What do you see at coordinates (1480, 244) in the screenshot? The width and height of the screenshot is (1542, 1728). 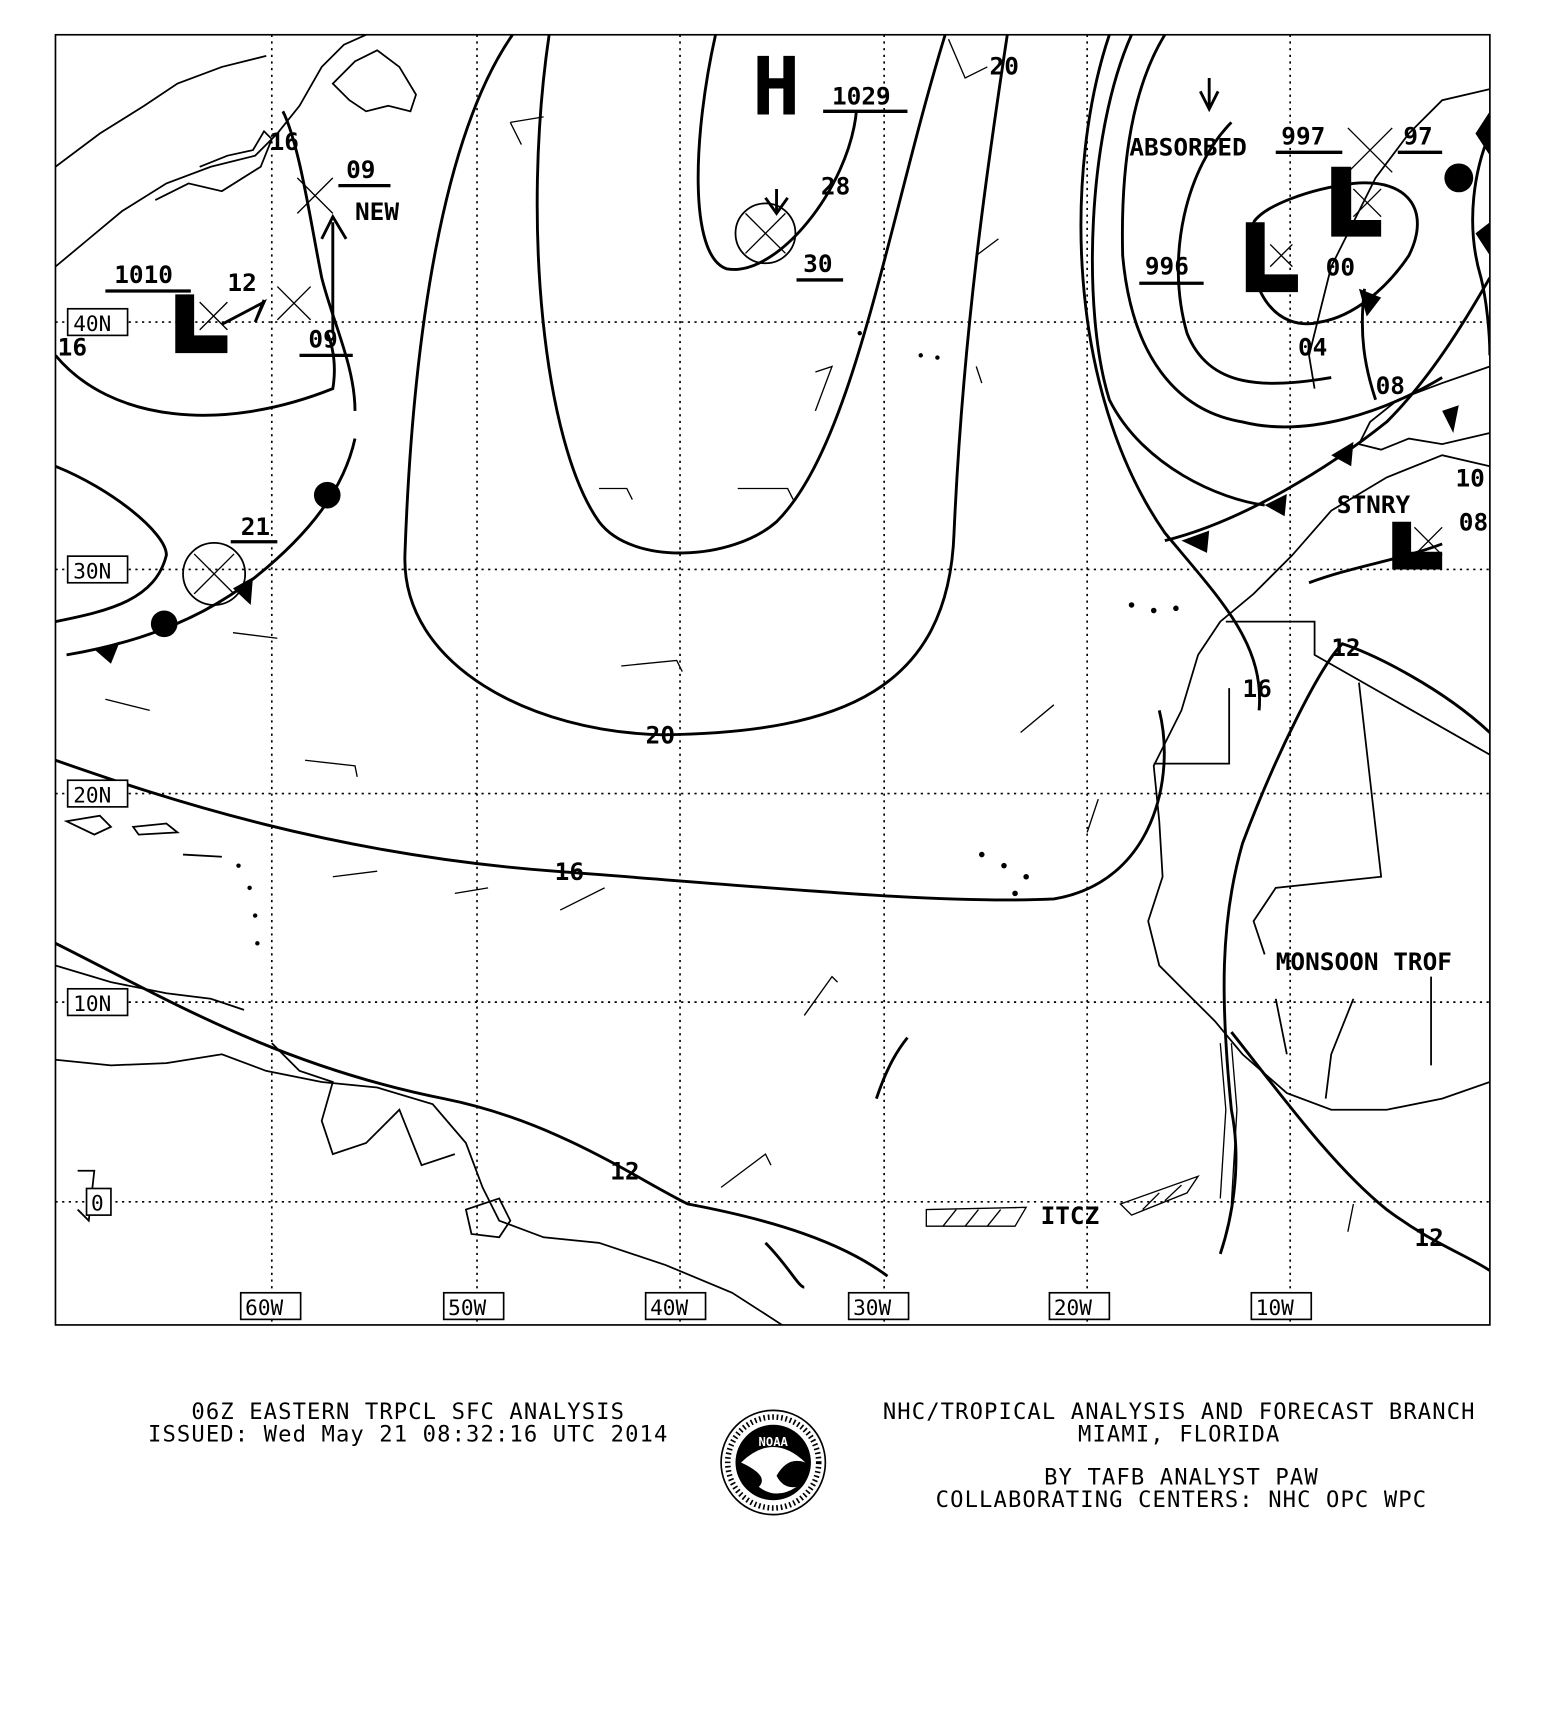 I see `occluded-front` at bounding box center [1480, 244].